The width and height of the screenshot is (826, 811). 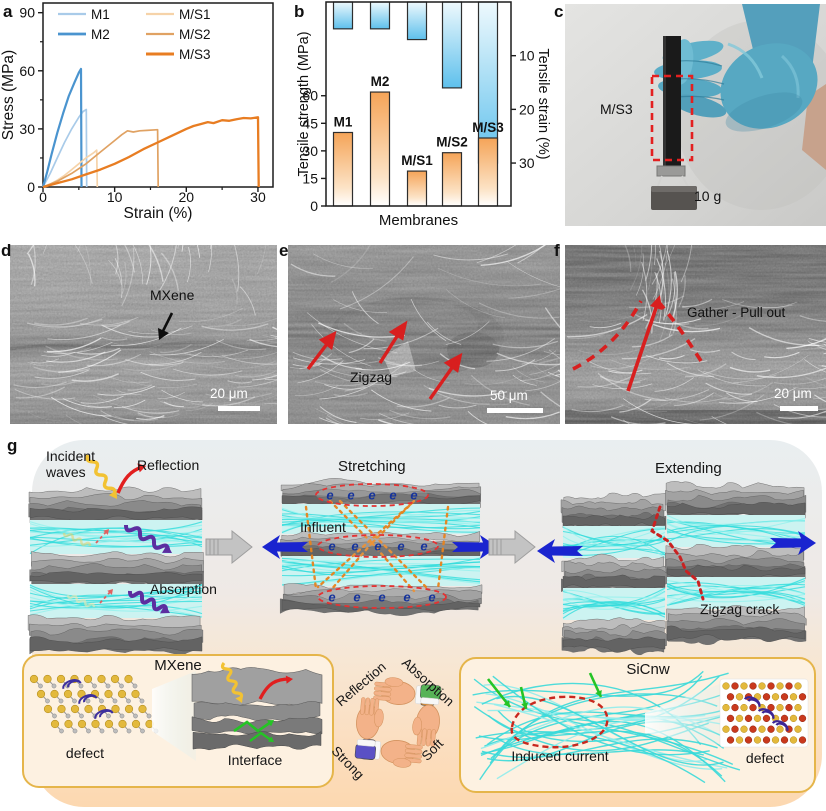 What do you see at coordinates (166, 326) in the screenshot?
I see `mxene-pointer-arrow` at bounding box center [166, 326].